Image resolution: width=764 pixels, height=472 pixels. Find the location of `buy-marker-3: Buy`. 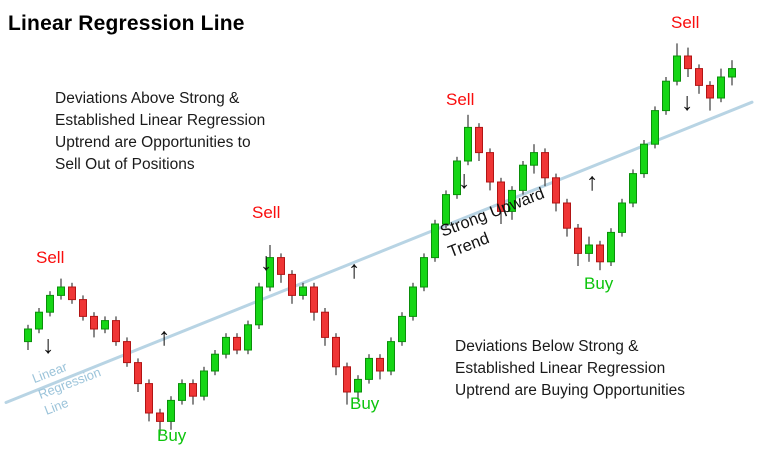

buy-marker-3: Buy is located at coordinates (599, 283).